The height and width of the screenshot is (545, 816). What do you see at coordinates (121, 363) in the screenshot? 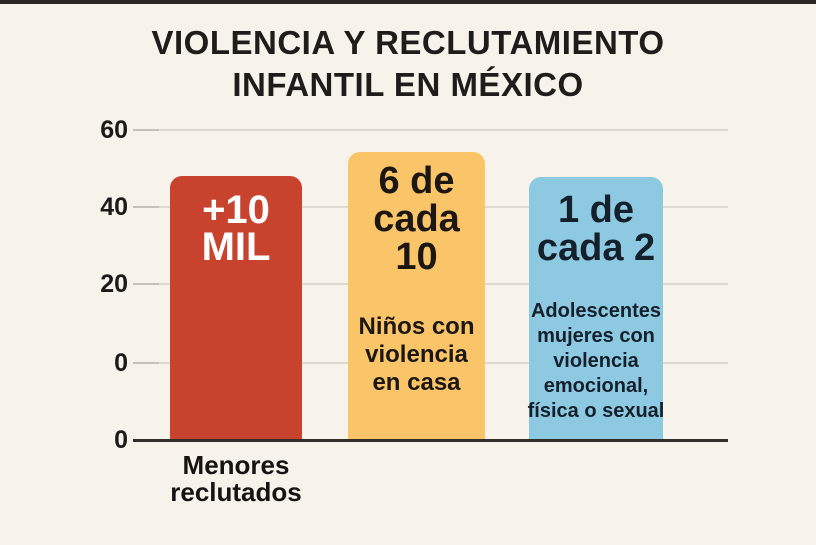
I see `y-tick-0: 0` at bounding box center [121, 363].